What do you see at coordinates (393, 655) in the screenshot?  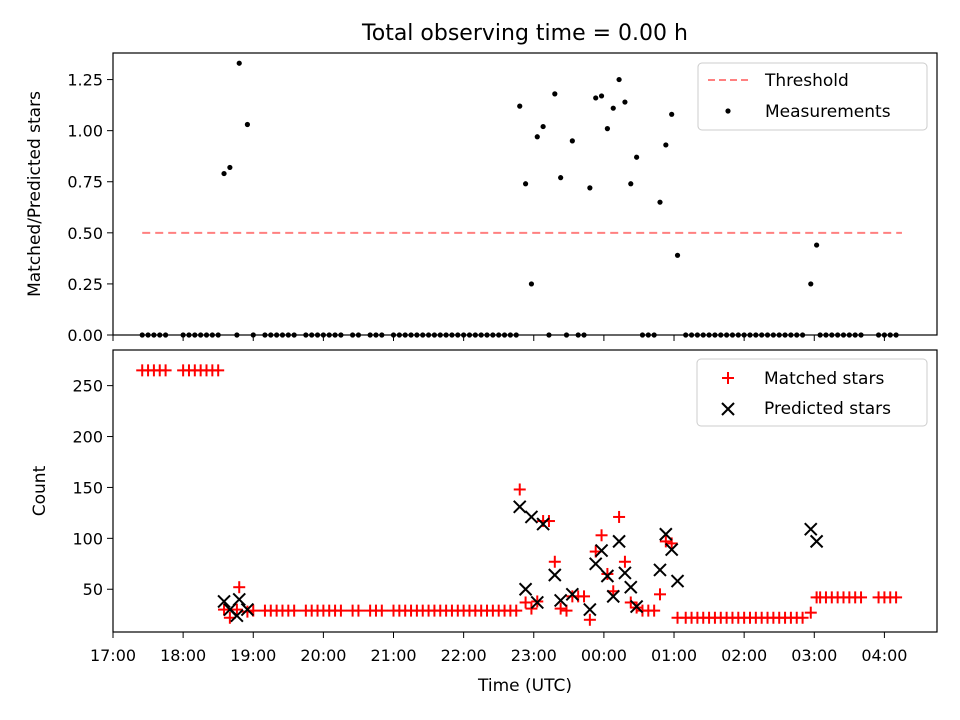 I see `bottom-xtick-label: 21:00` at bounding box center [393, 655].